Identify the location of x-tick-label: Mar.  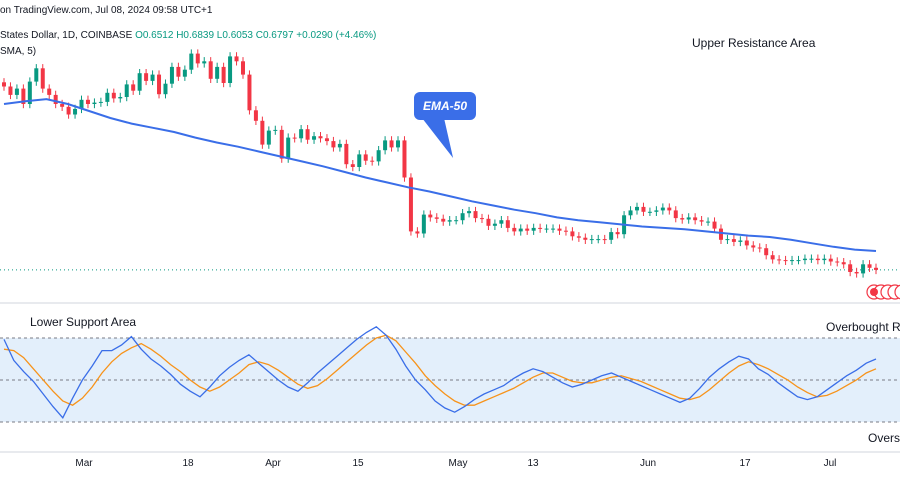
(84, 463).